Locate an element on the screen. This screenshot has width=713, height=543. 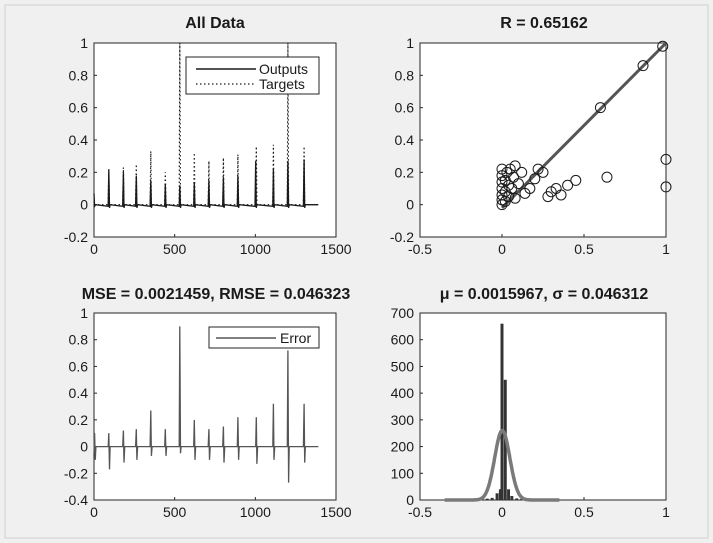
series-error-line is located at coordinates (206, 404).